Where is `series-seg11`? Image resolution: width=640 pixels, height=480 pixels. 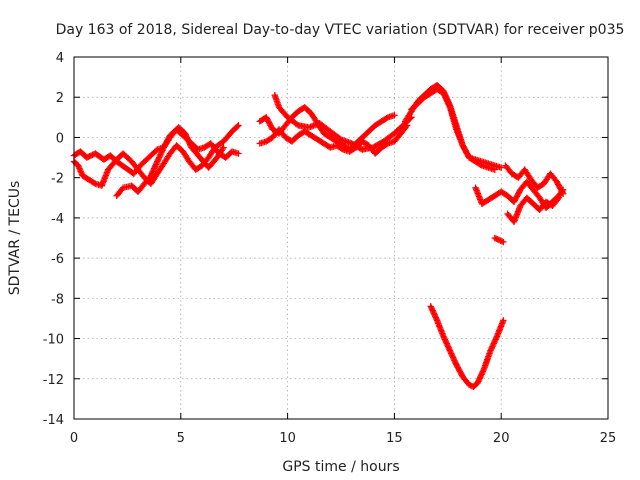
series-seg11 is located at coordinates (533, 210).